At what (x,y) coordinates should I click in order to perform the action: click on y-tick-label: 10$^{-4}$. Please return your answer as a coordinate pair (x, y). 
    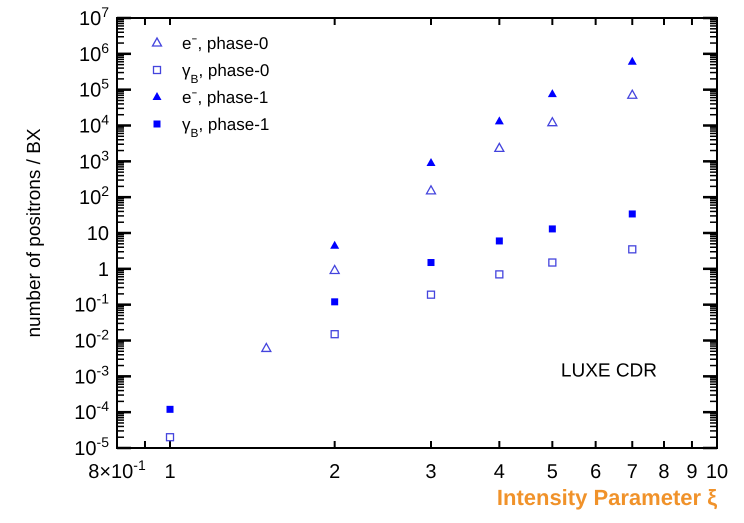
    Looking at the image, I should click on (92, 411).